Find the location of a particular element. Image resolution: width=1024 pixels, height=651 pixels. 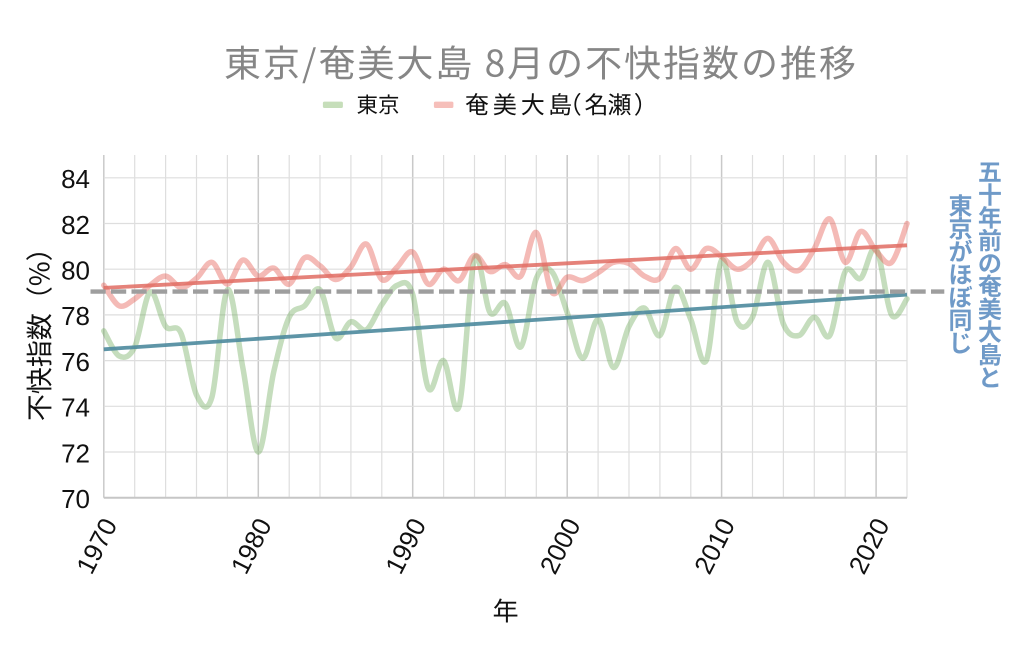

svg-text: 82 is located at coordinates (75, 225).